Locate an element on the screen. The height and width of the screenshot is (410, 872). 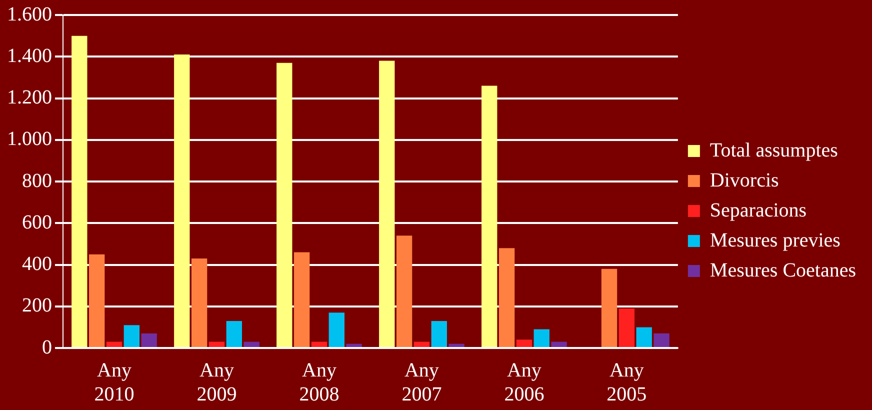
x-tick-label: Any 2009 is located at coordinates (216, 382).